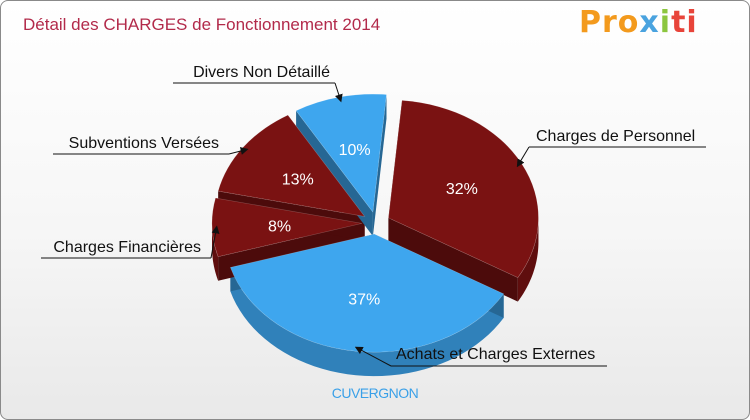  I want to click on callout-label-subventions-versees: Subventions Versées, so click(144, 143).